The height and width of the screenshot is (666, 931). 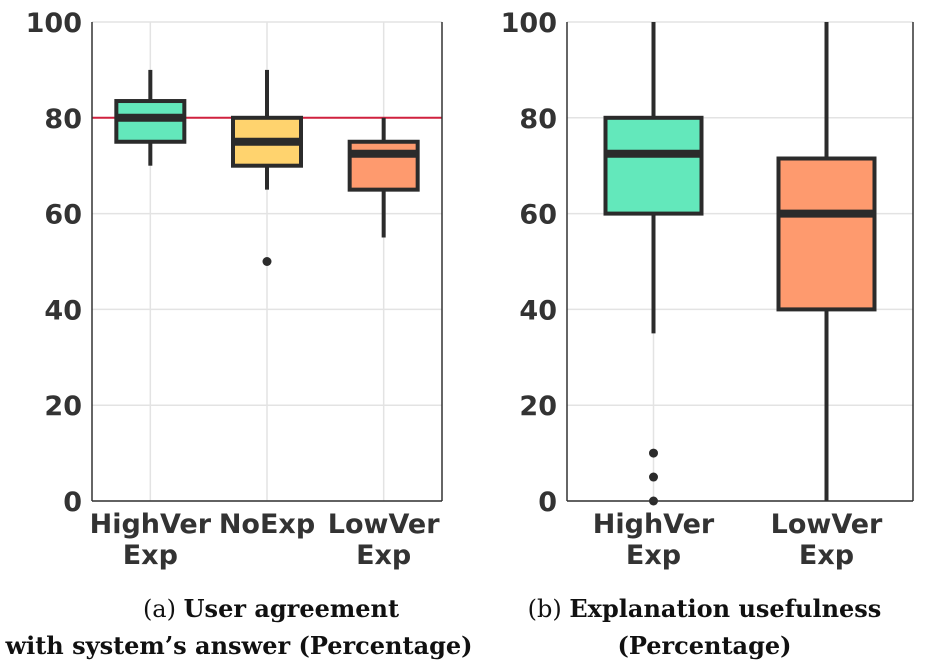 I want to click on caption-b-title-1: Explanation usefulness, so click(x=725, y=608).